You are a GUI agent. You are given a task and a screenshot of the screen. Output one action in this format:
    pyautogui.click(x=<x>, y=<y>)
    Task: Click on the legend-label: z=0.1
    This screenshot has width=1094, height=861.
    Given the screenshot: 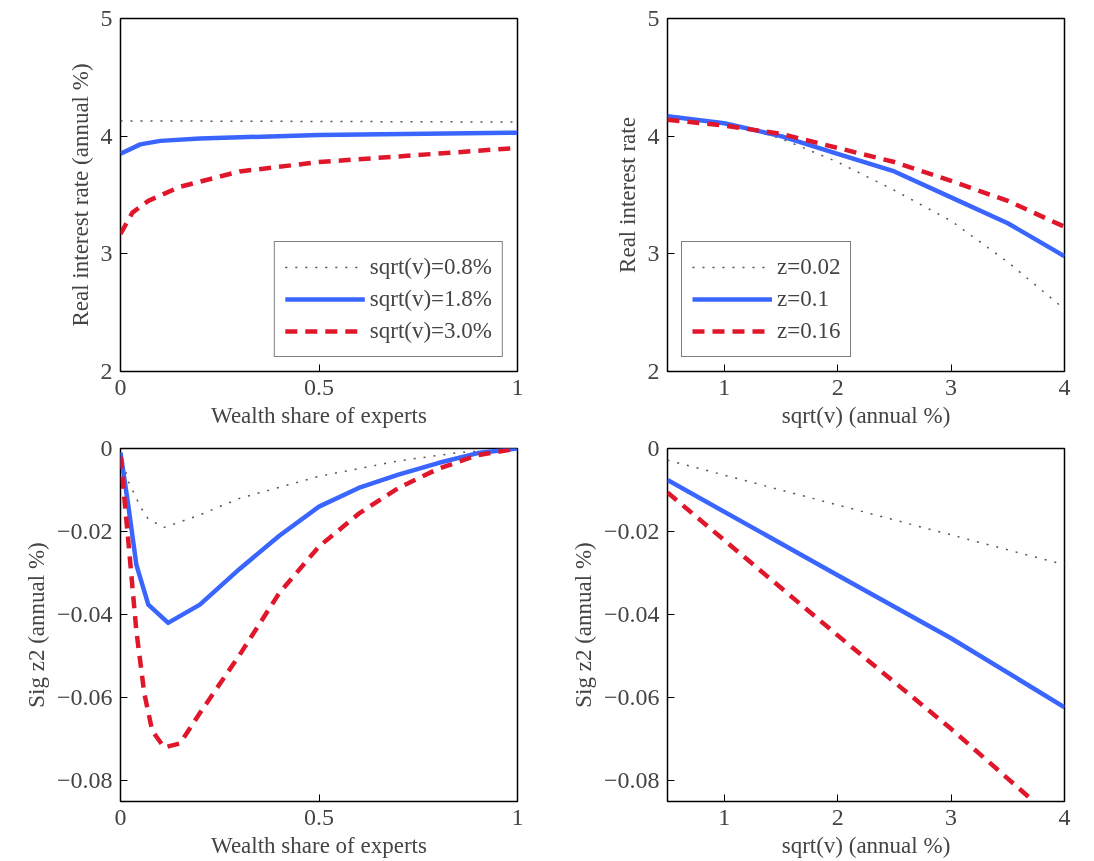 What is the action you would take?
    pyautogui.click(x=803, y=299)
    